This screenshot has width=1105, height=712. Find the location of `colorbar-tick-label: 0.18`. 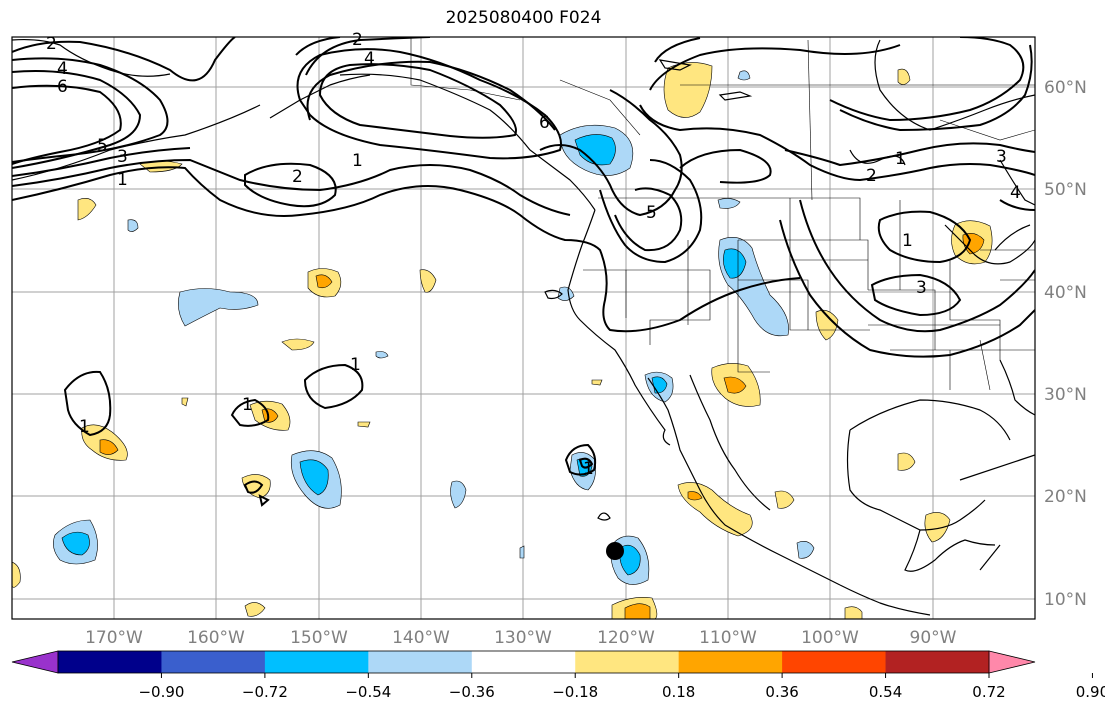

colorbar-tick-label: 0.18 is located at coordinates (678, 692).